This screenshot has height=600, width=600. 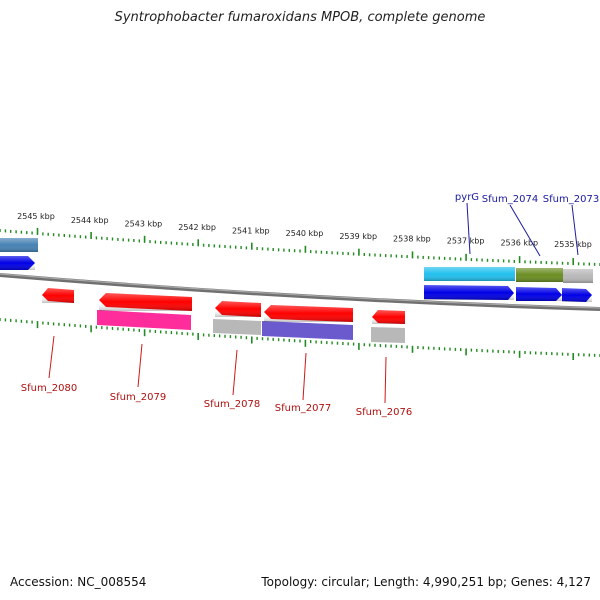 What do you see at coordinates (571, 199) in the screenshot?
I see `gene-label-sfum-2073: Sfum_2073` at bounding box center [571, 199].